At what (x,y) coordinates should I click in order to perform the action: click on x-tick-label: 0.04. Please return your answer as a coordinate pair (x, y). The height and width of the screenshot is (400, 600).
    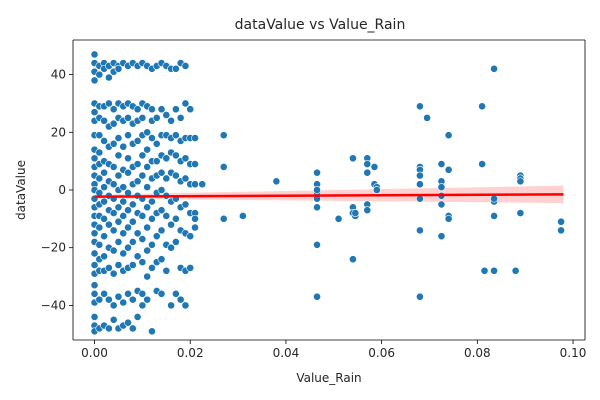
    Looking at the image, I should click on (286, 353).